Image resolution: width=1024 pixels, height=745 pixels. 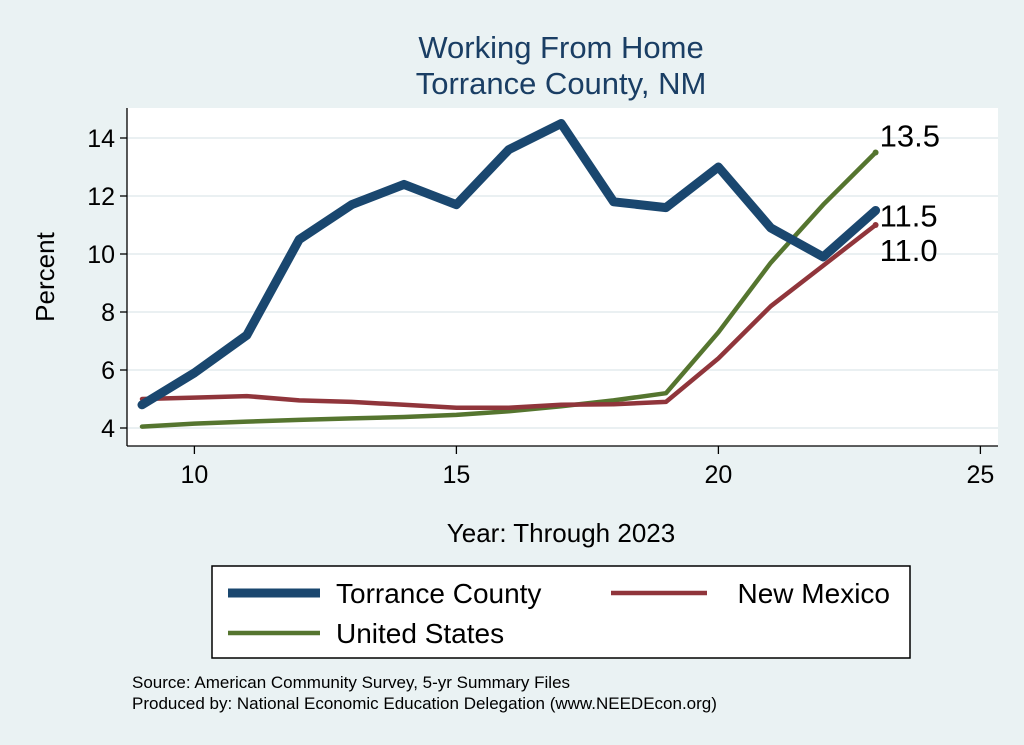 What do you see at coordinates (875, 225) in the screenshot?
I see `series-end-marker-new-mexico` at bounding box center [875, 225].